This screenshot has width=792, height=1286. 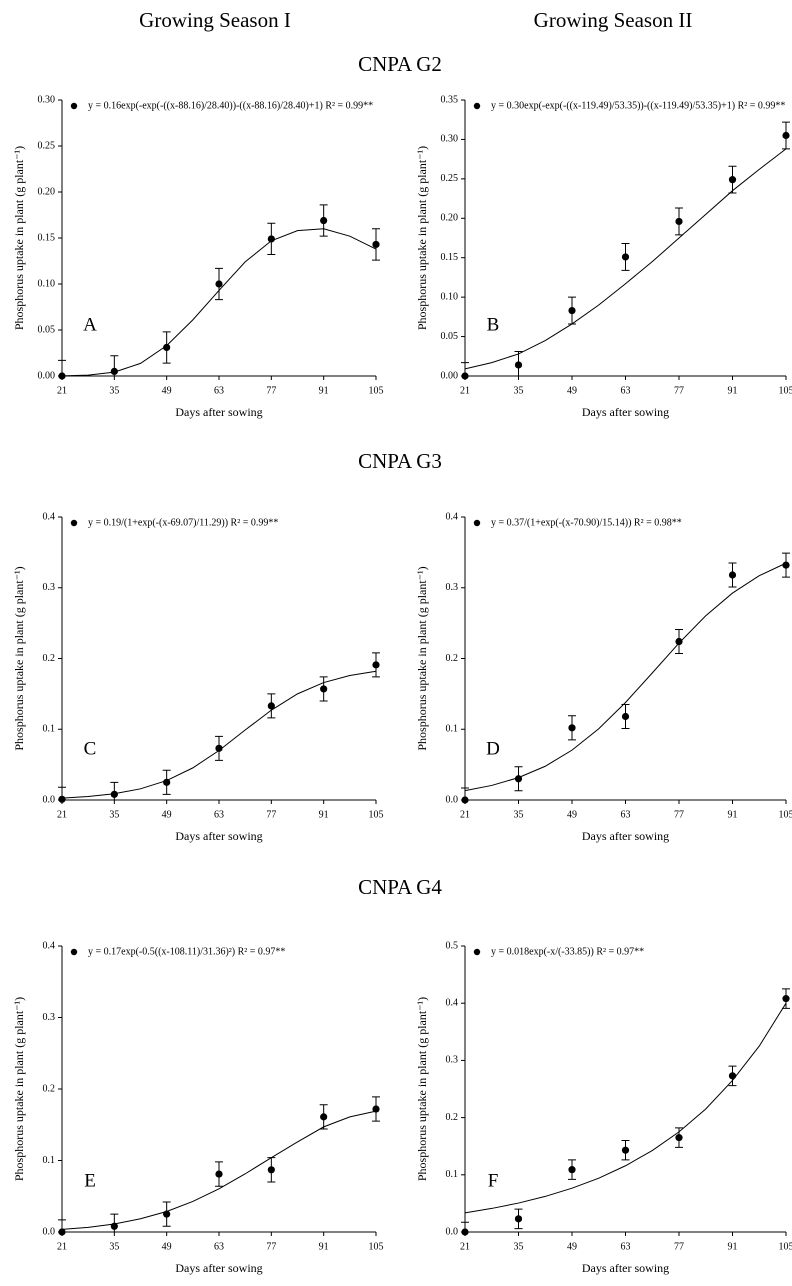 I want to click on y-tick-label: 0.2, so click(x=452, y=658).